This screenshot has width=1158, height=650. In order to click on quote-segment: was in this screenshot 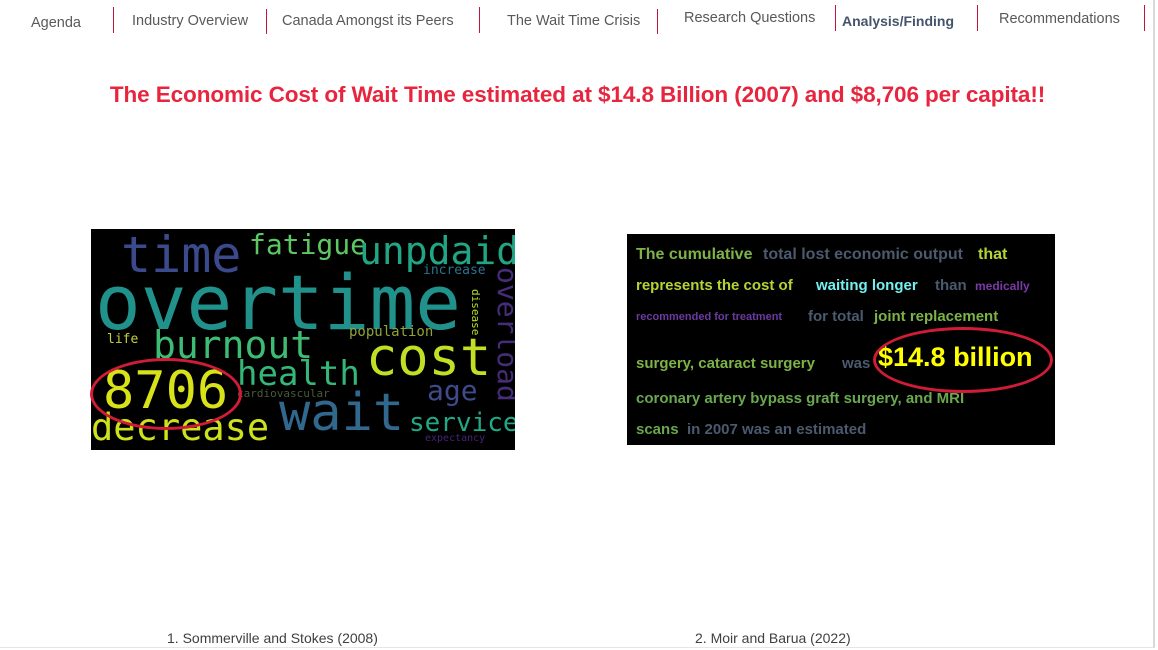, I will do `click(856, 363)`.